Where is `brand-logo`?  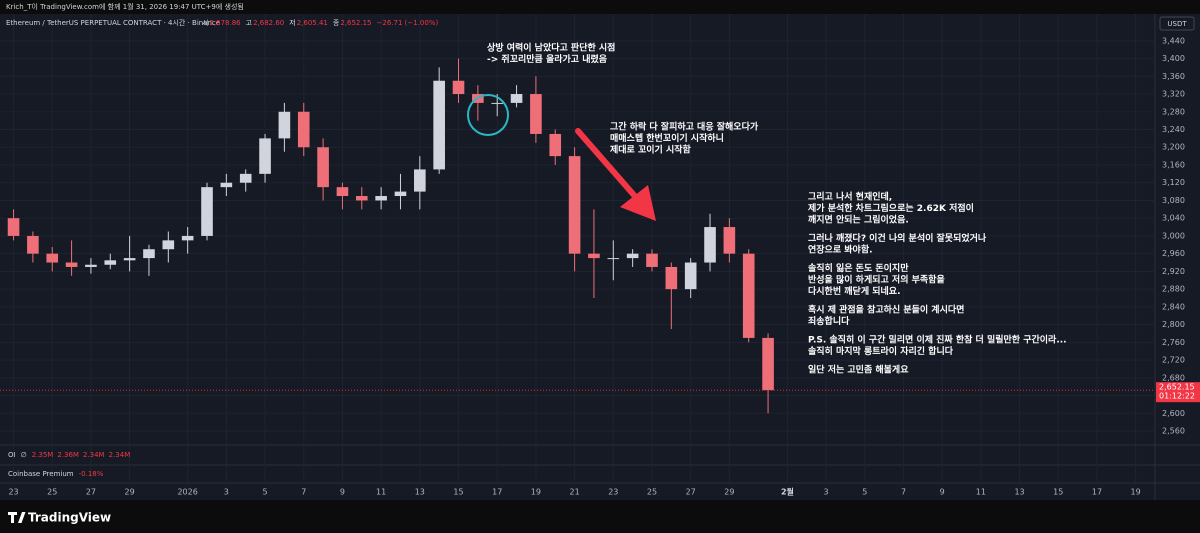 brand-logo is located at coordinates (17, 517).